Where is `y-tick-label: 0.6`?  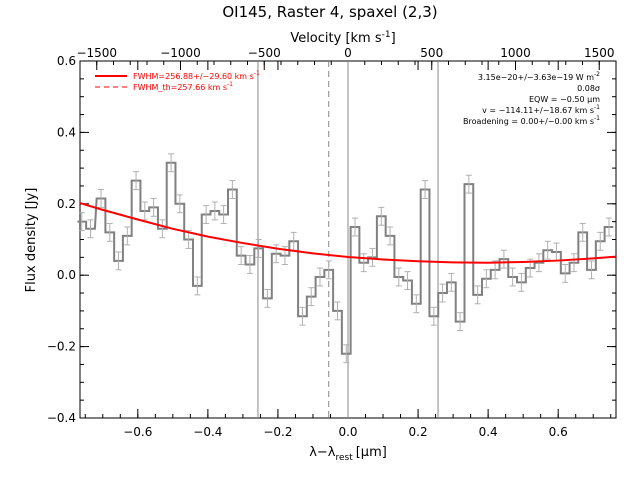
y-tick-label: 0.6 is located at coordinates (66, 61).